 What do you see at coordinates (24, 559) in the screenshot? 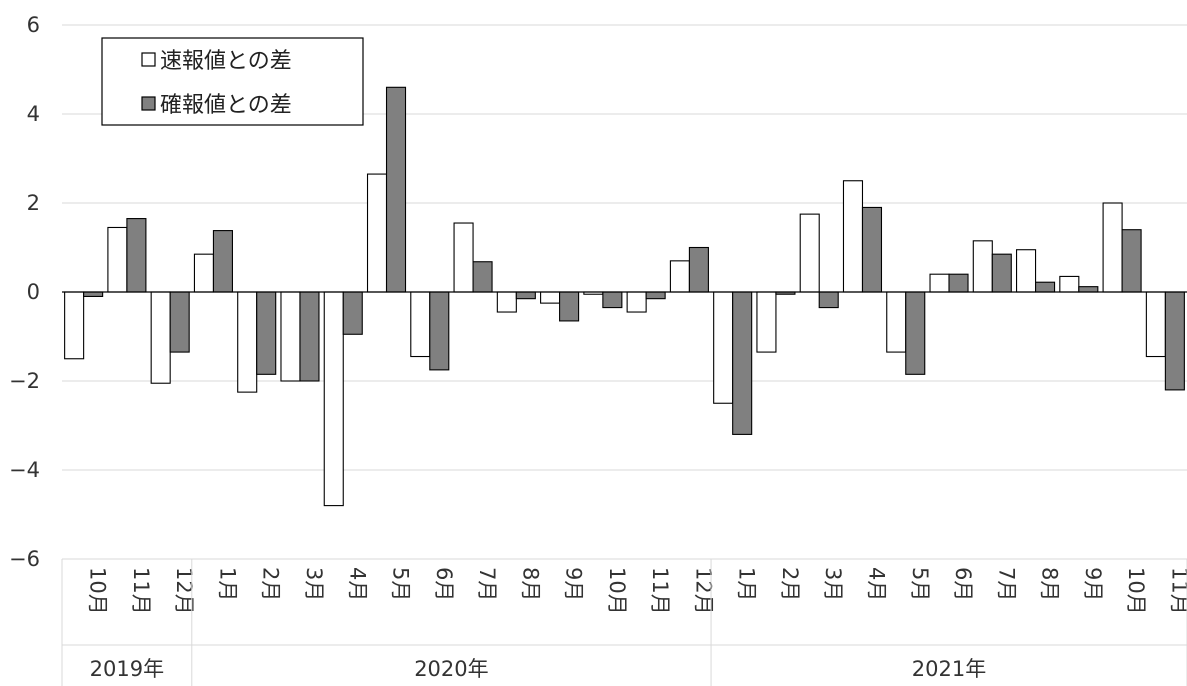
I see `y-tick-label: −6` at bounding box center [24, 559].